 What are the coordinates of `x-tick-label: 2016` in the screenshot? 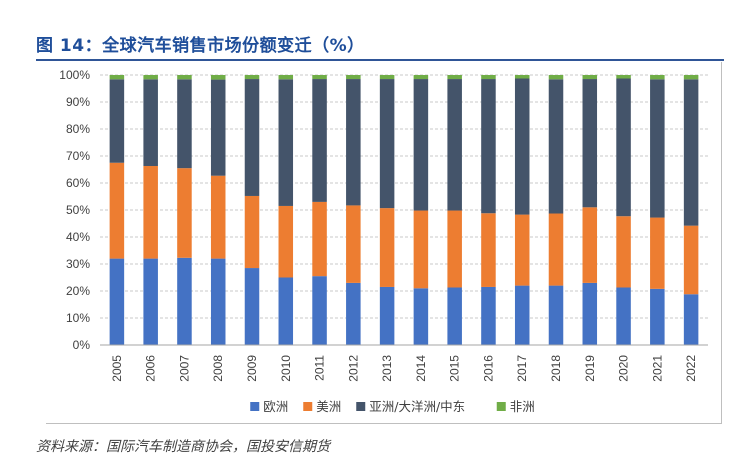 It's located at (488, 368).